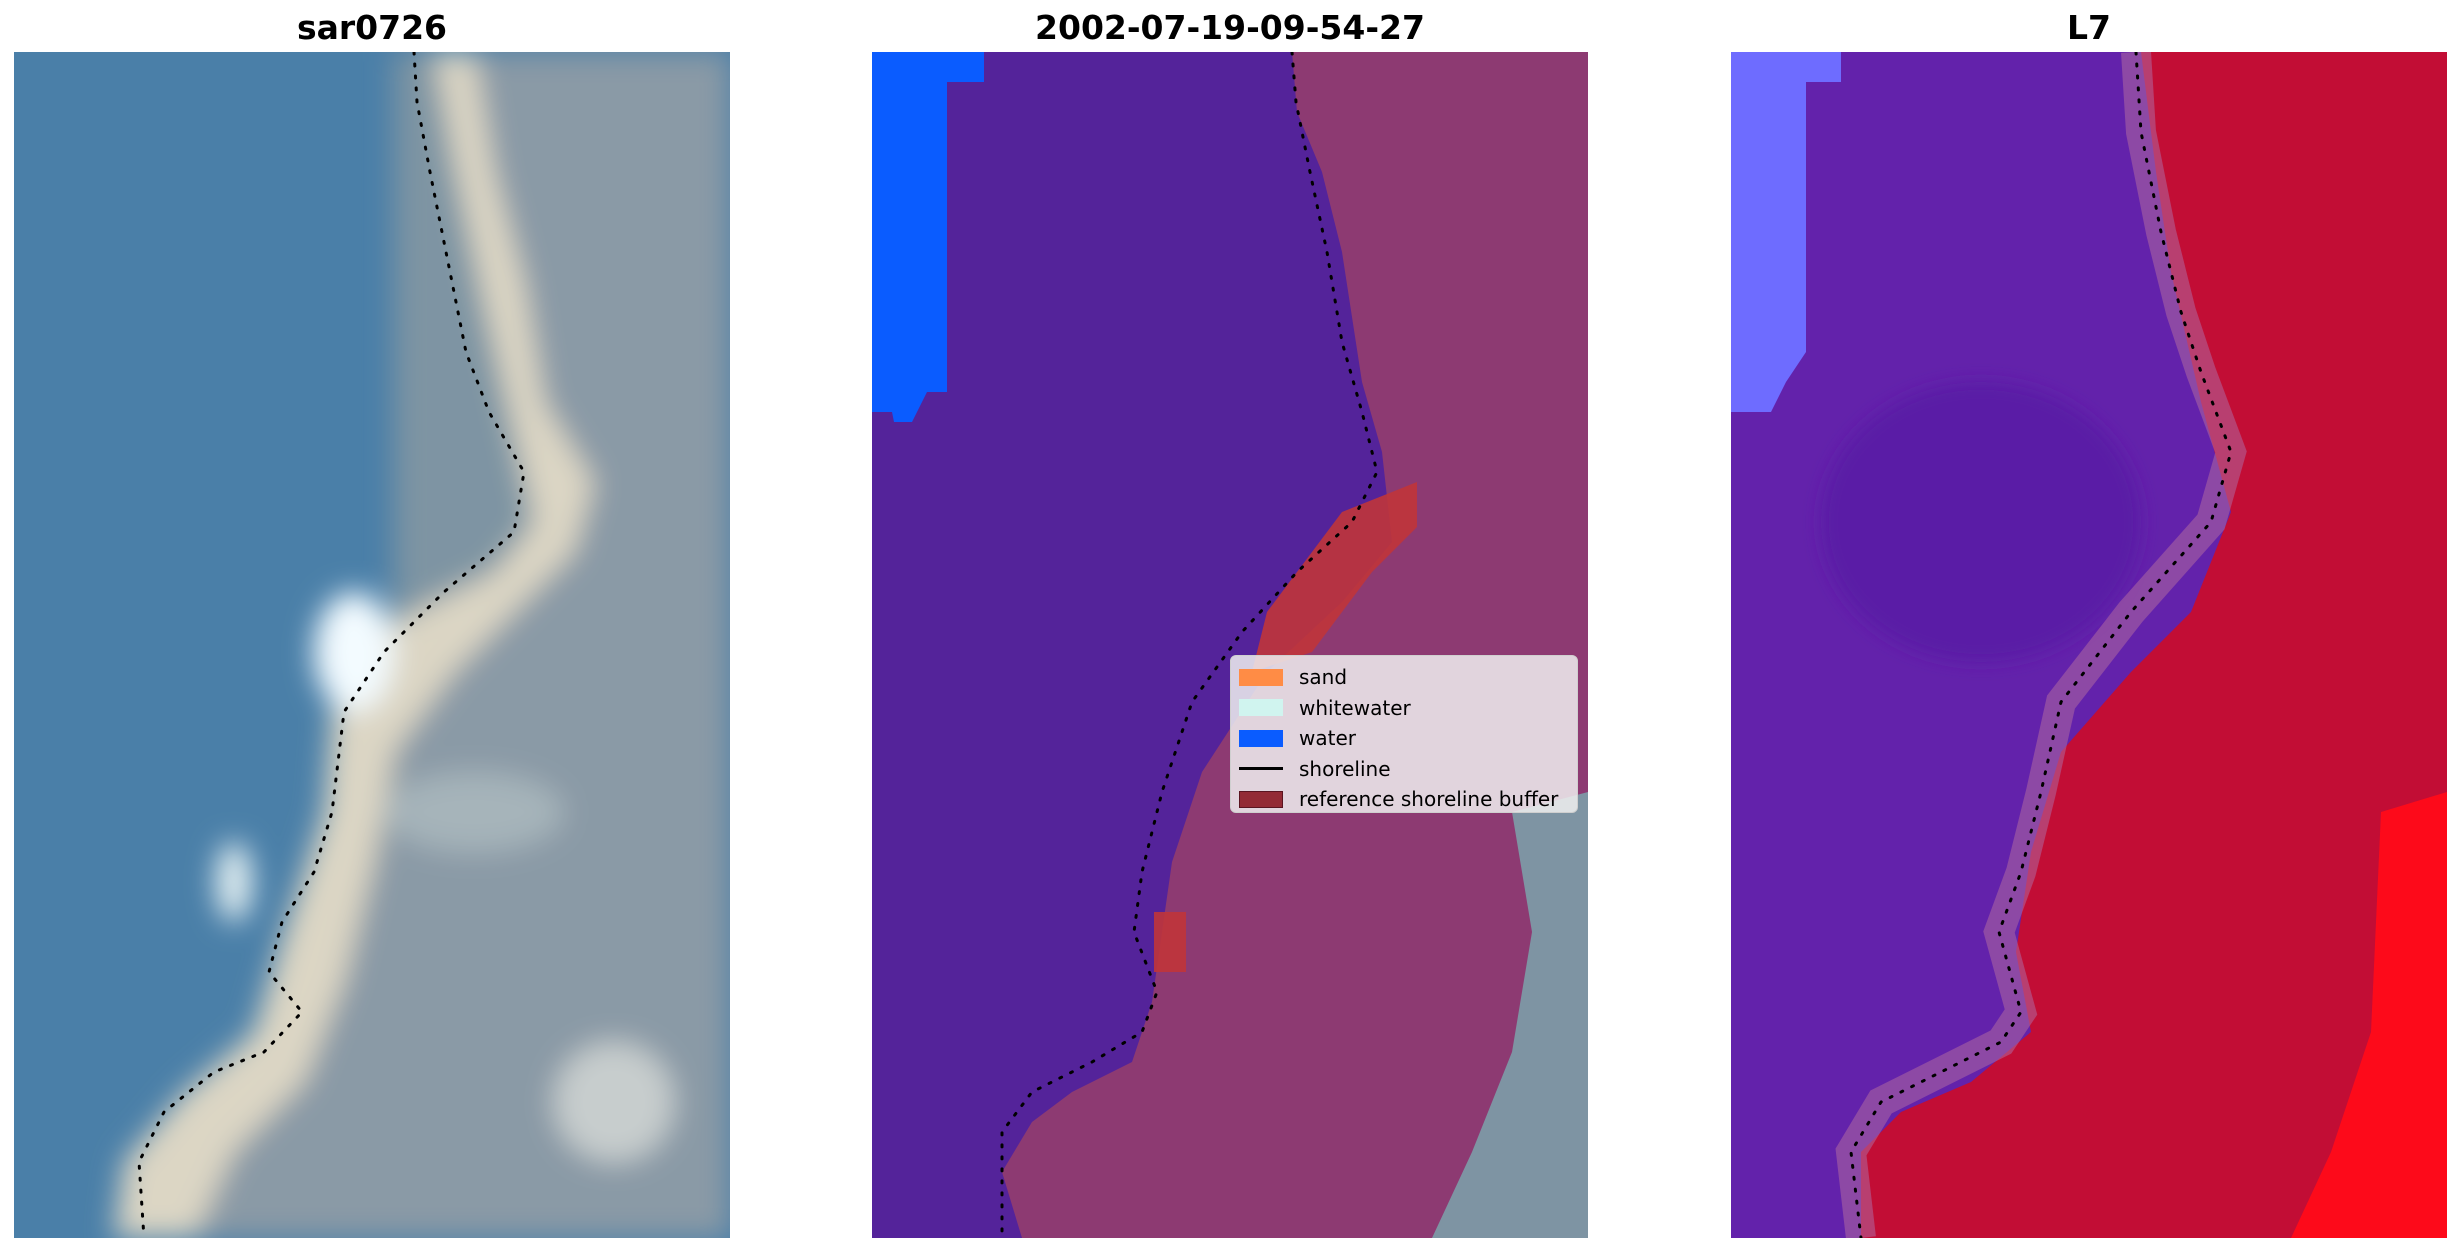  Describe the element at coordinates (1261, 677) in the screenshot. I see `sand-swatch` at that location.